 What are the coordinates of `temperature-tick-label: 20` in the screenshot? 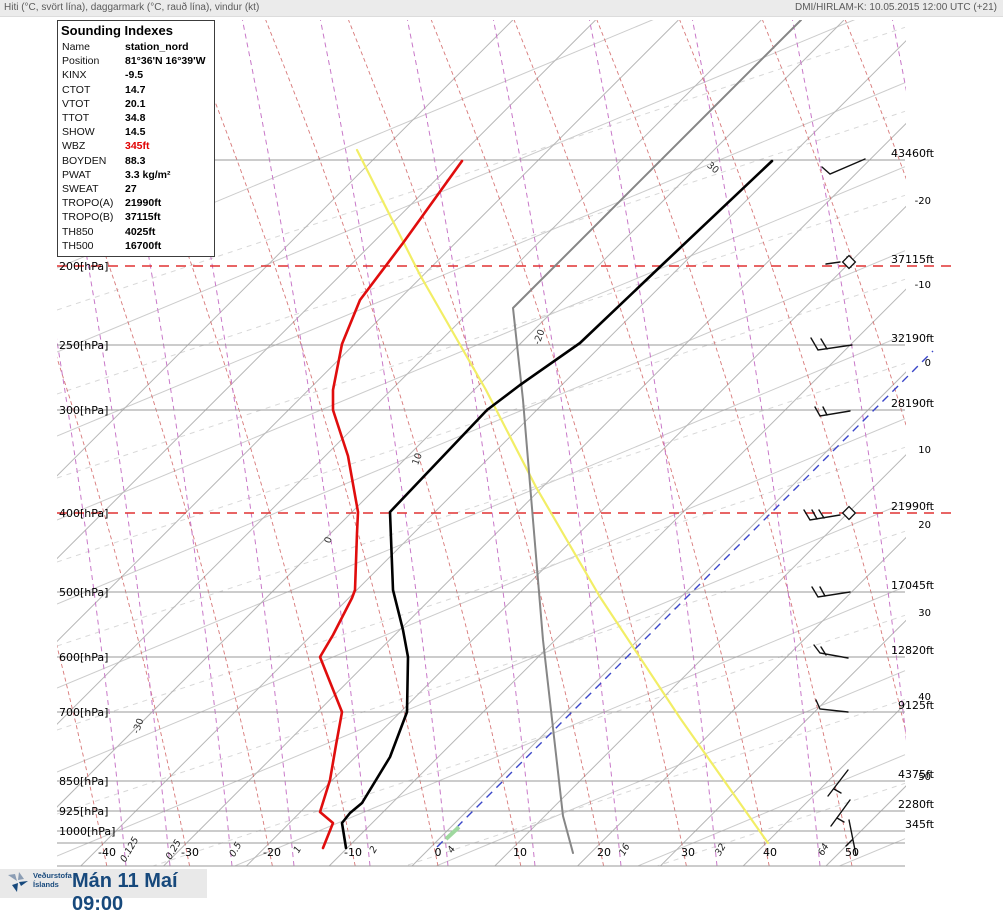 It's located at (604, 852).